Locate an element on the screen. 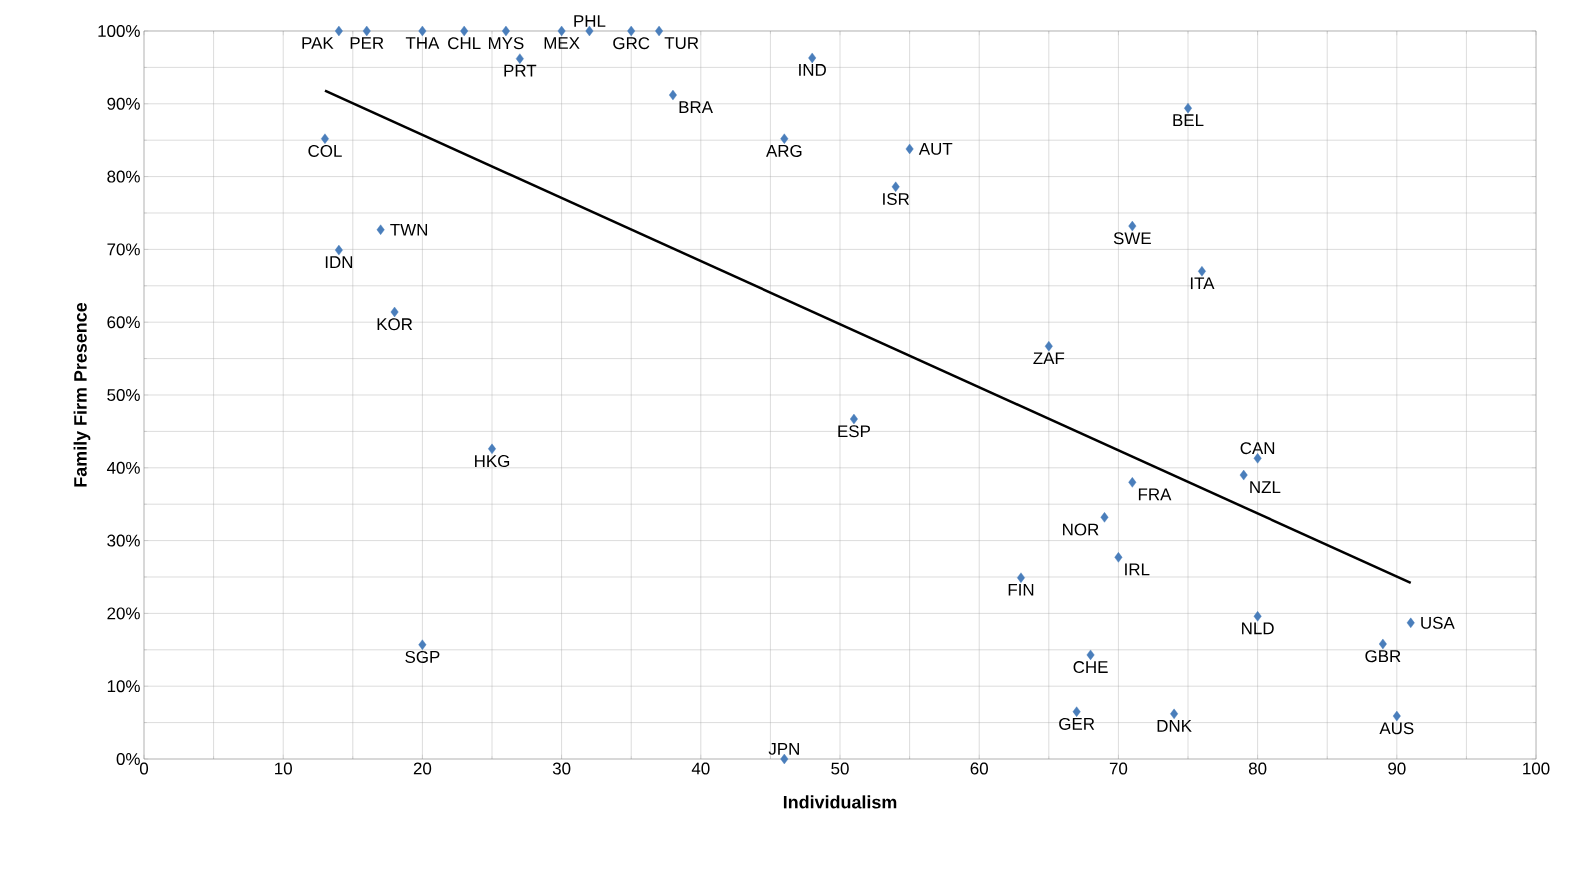 The image size is (1579, 869). annotation: IDN is located at coordinates (339, 262).